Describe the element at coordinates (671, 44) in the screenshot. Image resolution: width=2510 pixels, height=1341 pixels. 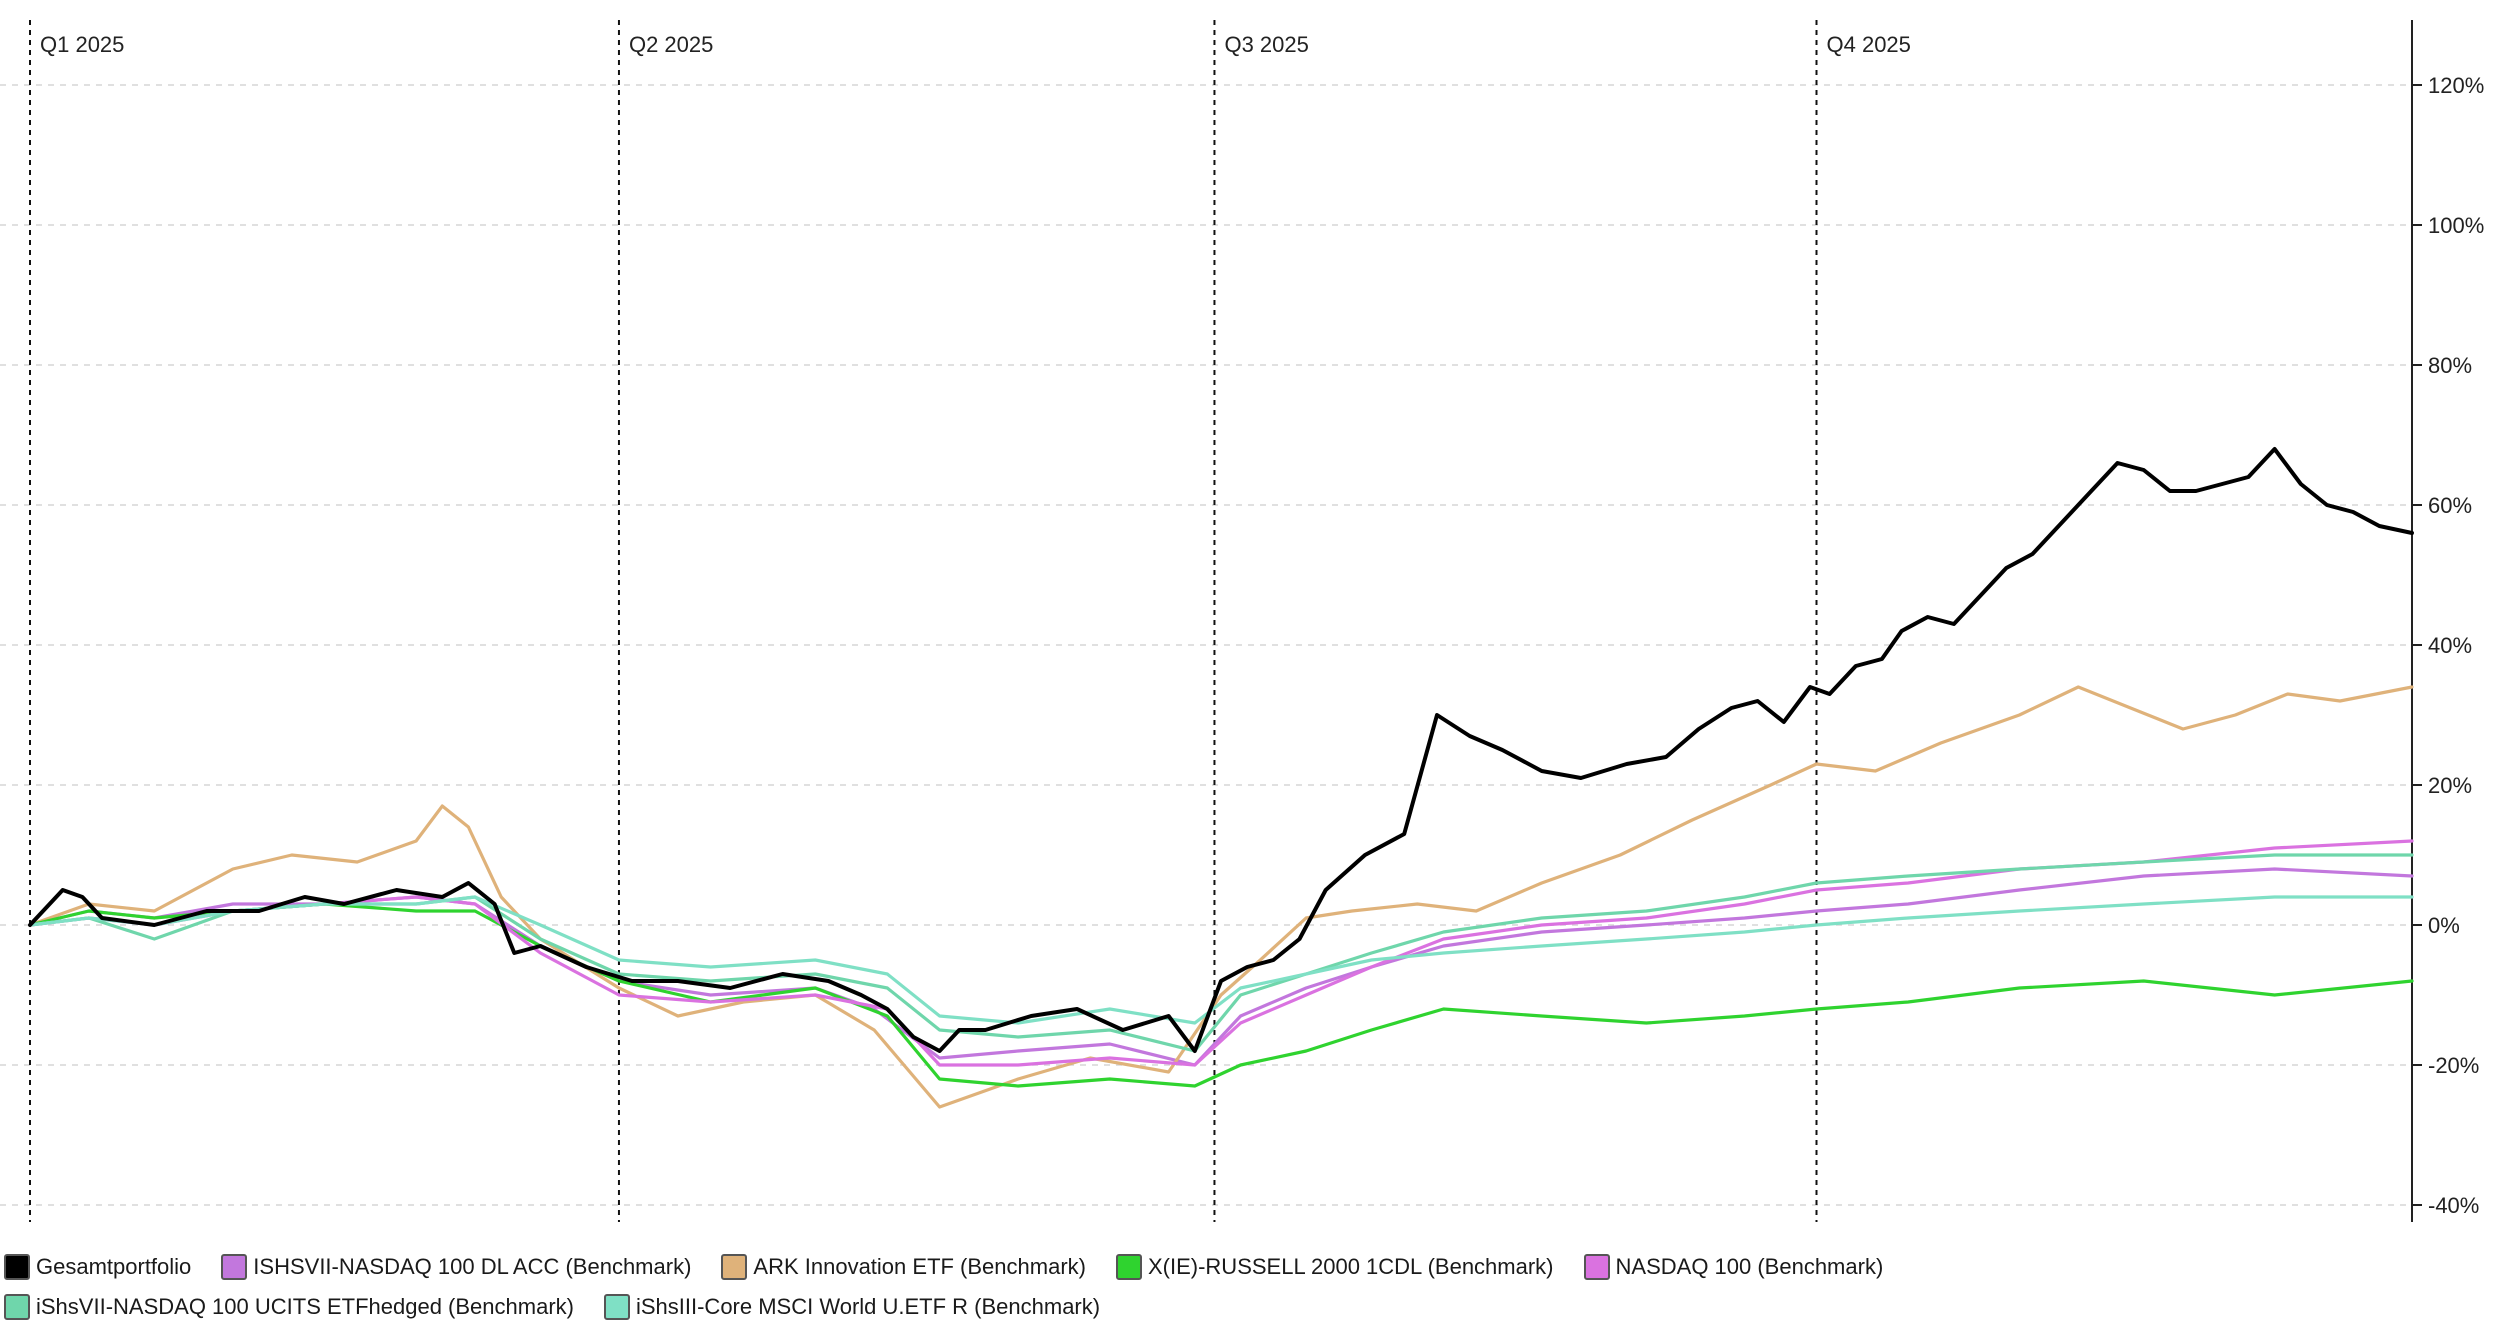
I see `quarter-label: Q2 2025` at that location.